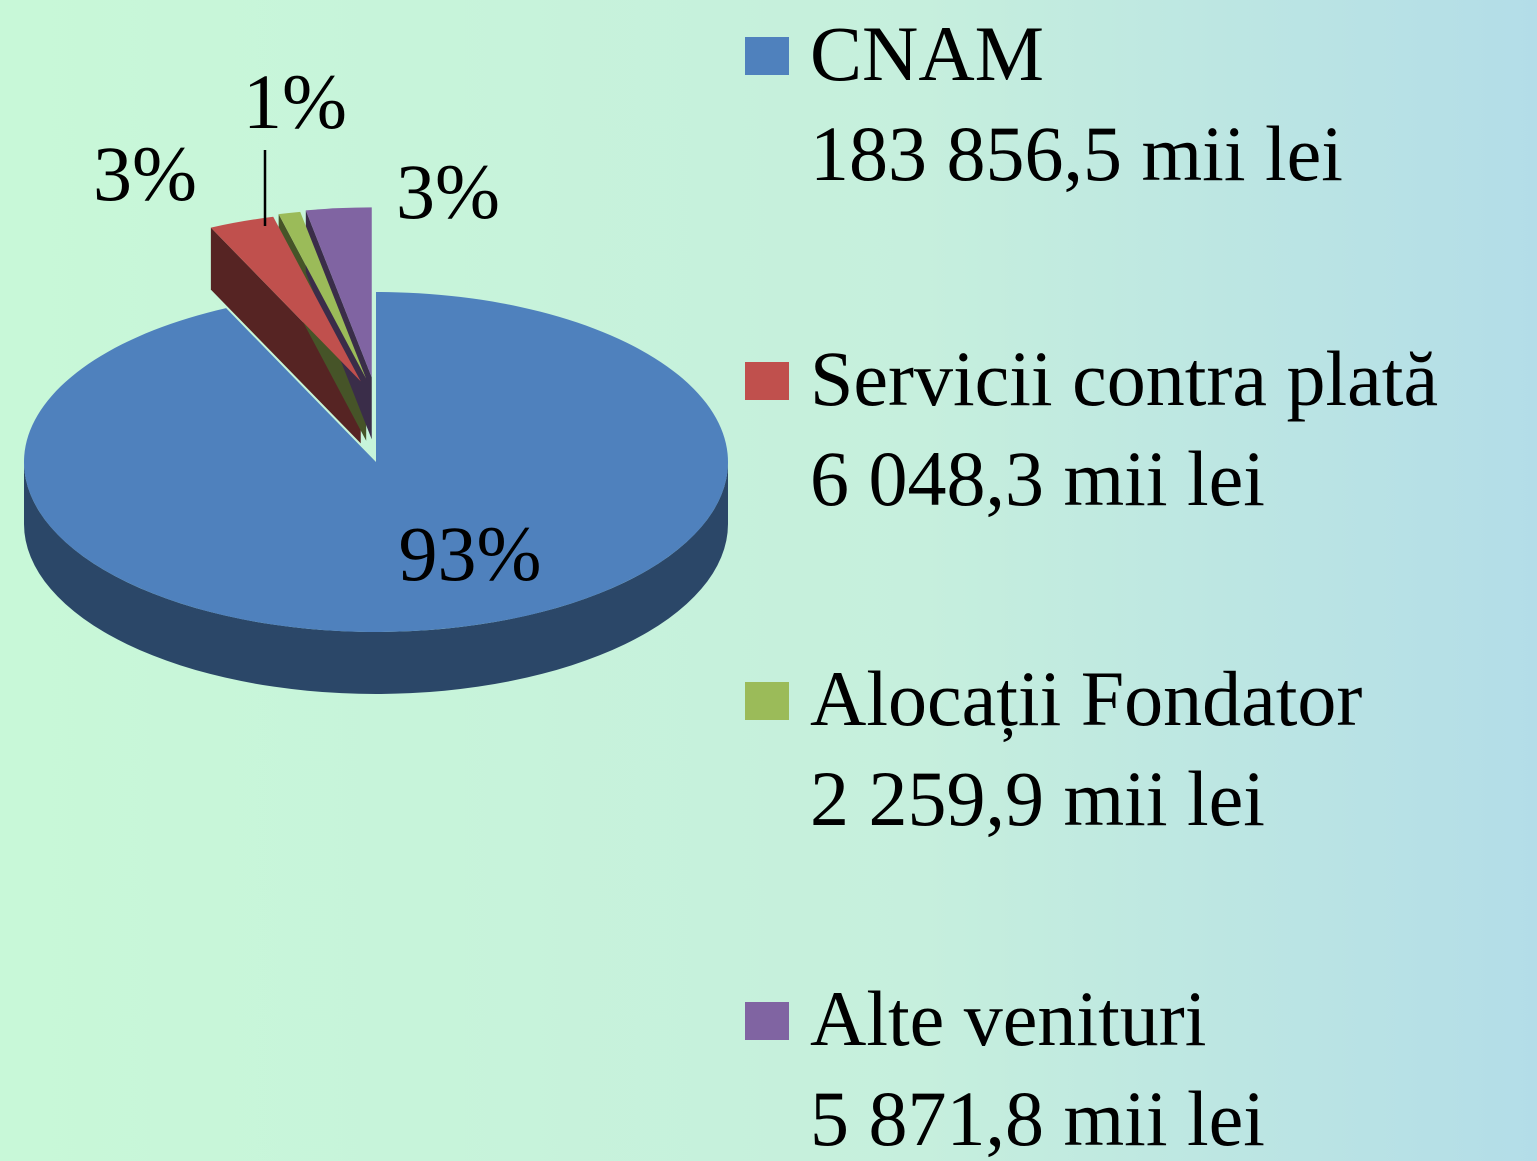 The width and height of the screenshot is (1537, 1161). Describe the element at coordinates (1124, 378) in the screenshot. I see `legend-label: Servicii contra plată` at that location.